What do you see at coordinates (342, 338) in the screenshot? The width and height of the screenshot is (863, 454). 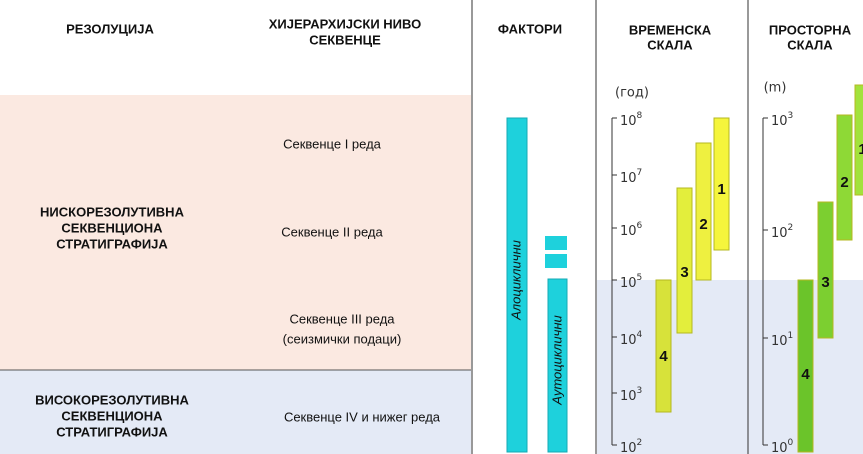 I see `sequence-label: (сеизмички подаци)` at bounding box center [342, 338].